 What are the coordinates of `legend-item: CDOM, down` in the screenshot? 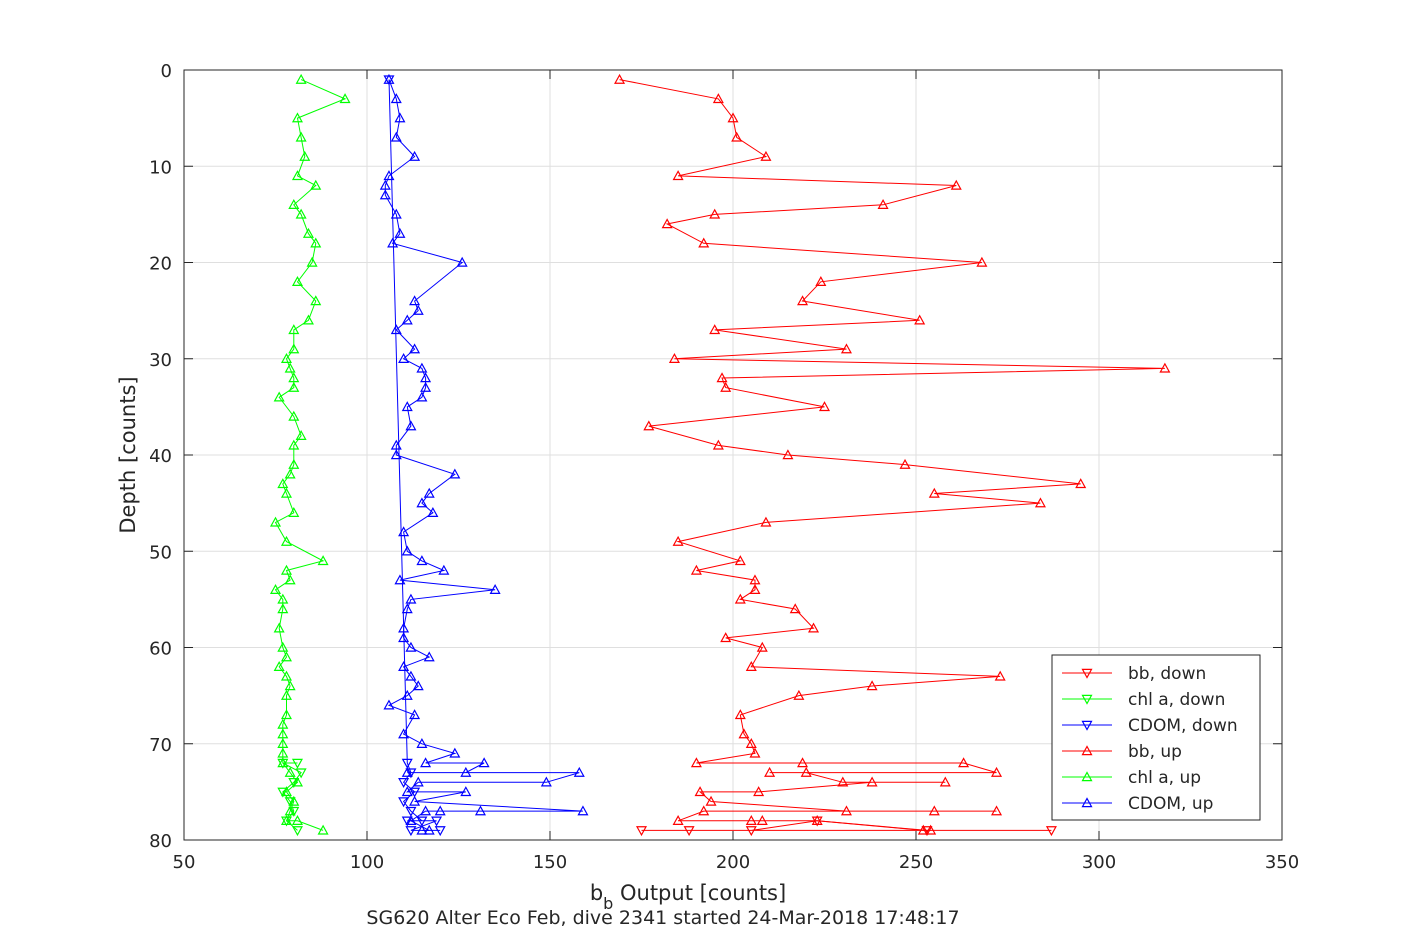 It's located at (1150, 726).